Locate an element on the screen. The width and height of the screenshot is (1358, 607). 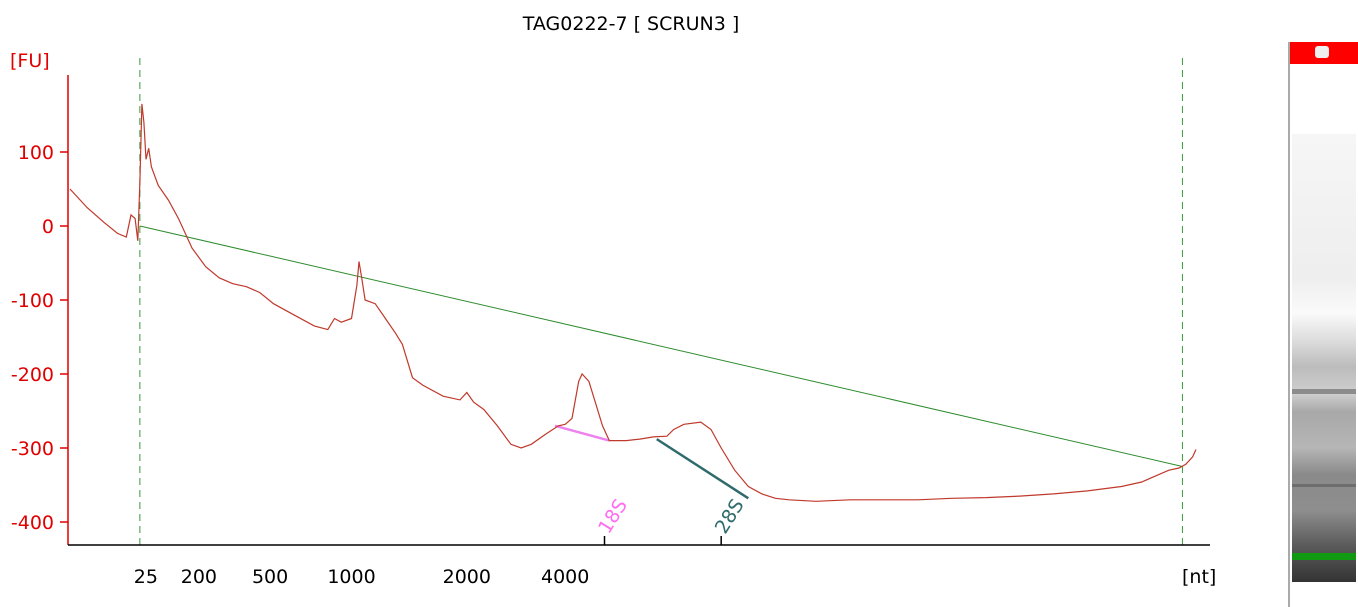
peak-label: 28S is located at coordinates (730, 516).